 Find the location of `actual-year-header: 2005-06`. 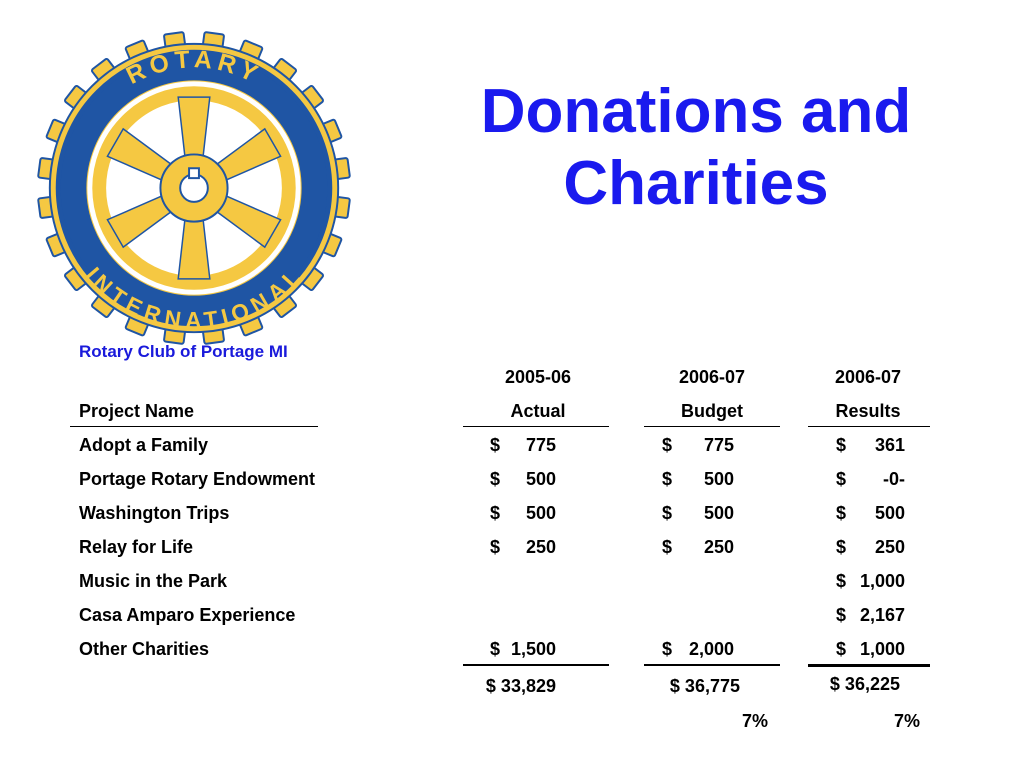

actual-year-header: 2005-06 is located at coordinates (538, 377).